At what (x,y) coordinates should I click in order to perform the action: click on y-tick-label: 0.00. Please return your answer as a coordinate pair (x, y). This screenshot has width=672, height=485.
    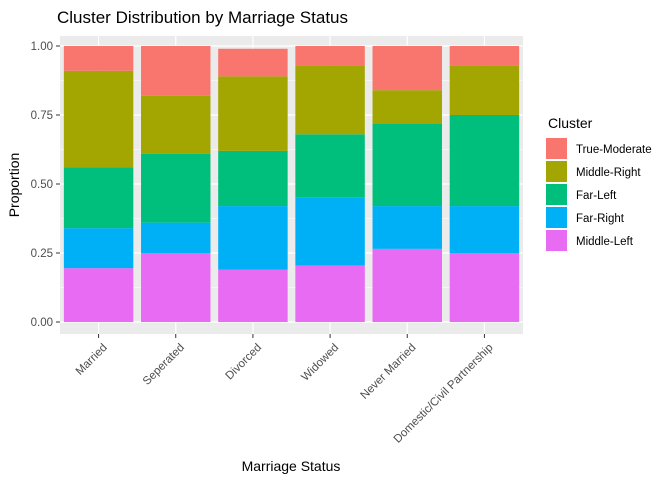
    Looking at the image, I should click on (42, 323).